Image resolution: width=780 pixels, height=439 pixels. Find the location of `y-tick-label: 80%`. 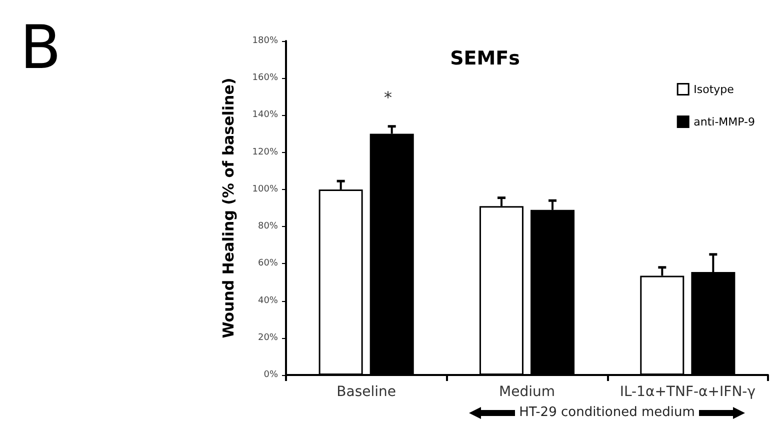

y-tick-label: 80% is located at coordinates (268, 227).